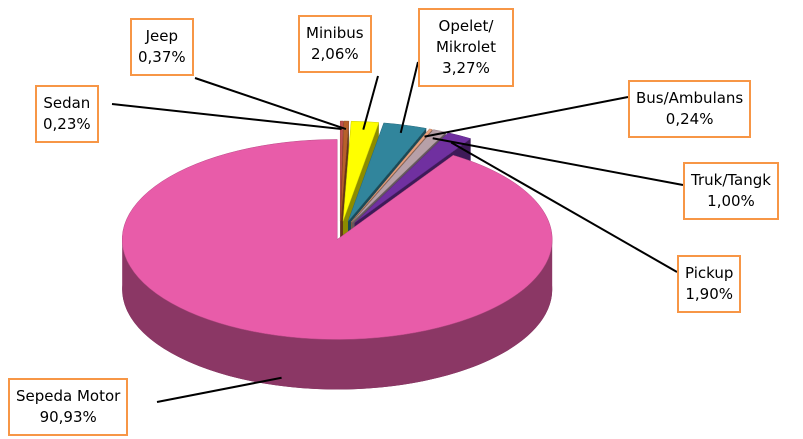  I want to click on value-label: 0,37%, so click(162, 57).